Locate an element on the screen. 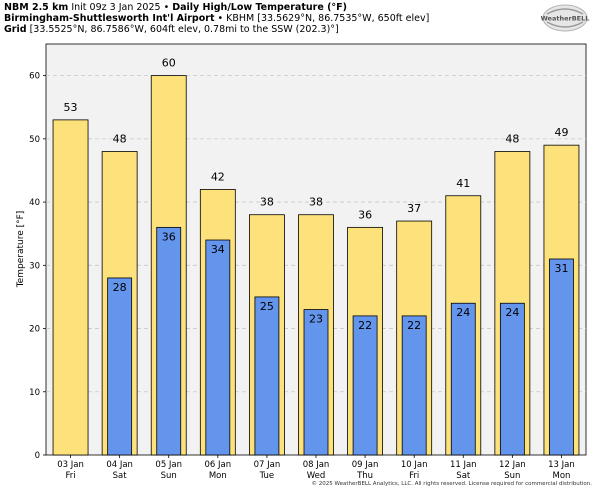  x-tick-day: Tue is located at coordinates (267, 476).